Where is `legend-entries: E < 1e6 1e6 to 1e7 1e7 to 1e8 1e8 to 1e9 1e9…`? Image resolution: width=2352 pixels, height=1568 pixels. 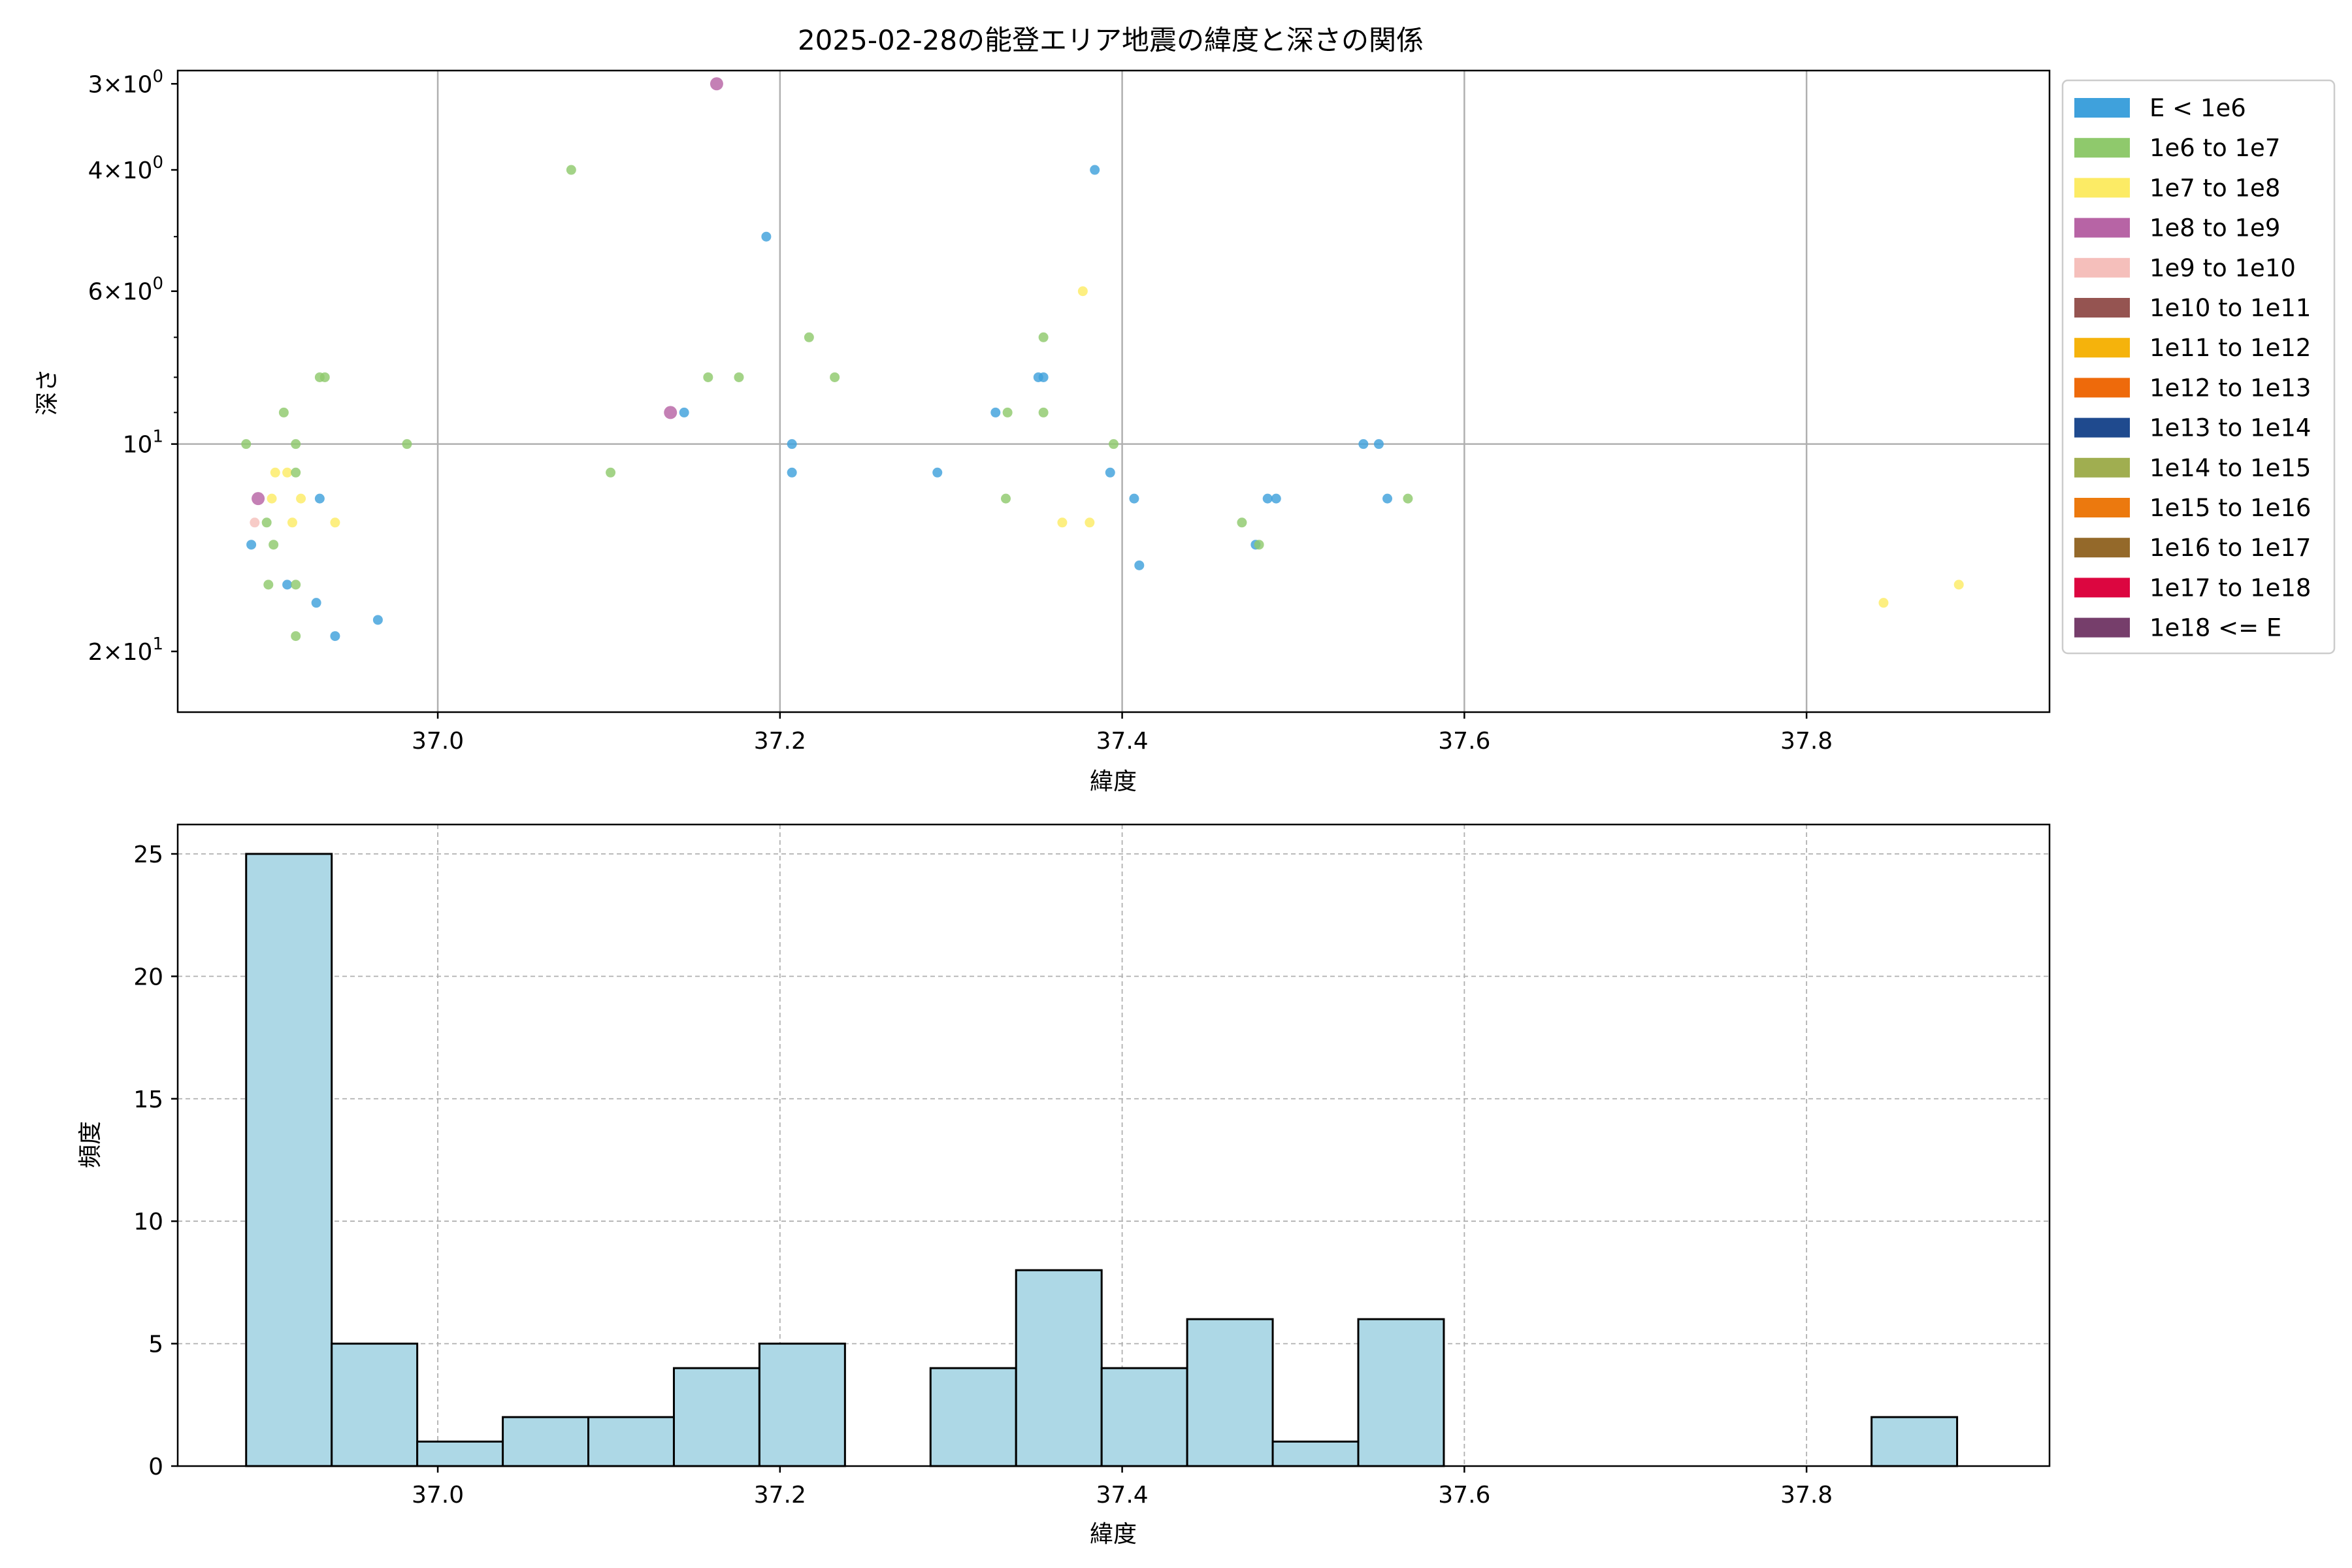
legend-entries: E < 1e6 1e6 to 1e7 1e7 to 1e8 1e8 to 1e9 1e9… is located at coordinates (2192, 368).